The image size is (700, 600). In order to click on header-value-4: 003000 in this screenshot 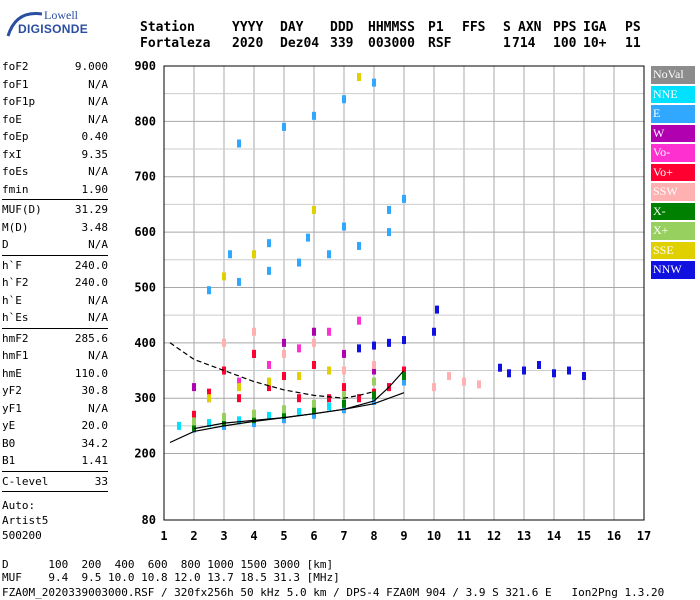, I will do `click(391, 43)`.